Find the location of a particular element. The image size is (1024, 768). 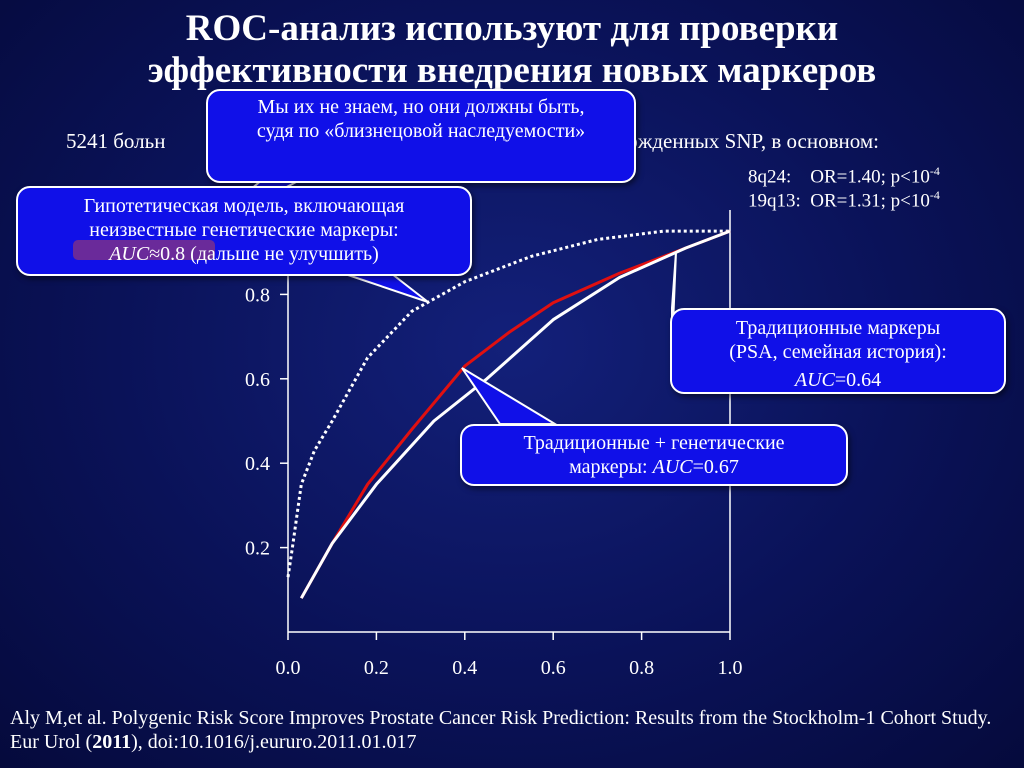

hypo-auc-value: ≈0.8 (дальше не улучшить) is located at coordinates (264, 254).